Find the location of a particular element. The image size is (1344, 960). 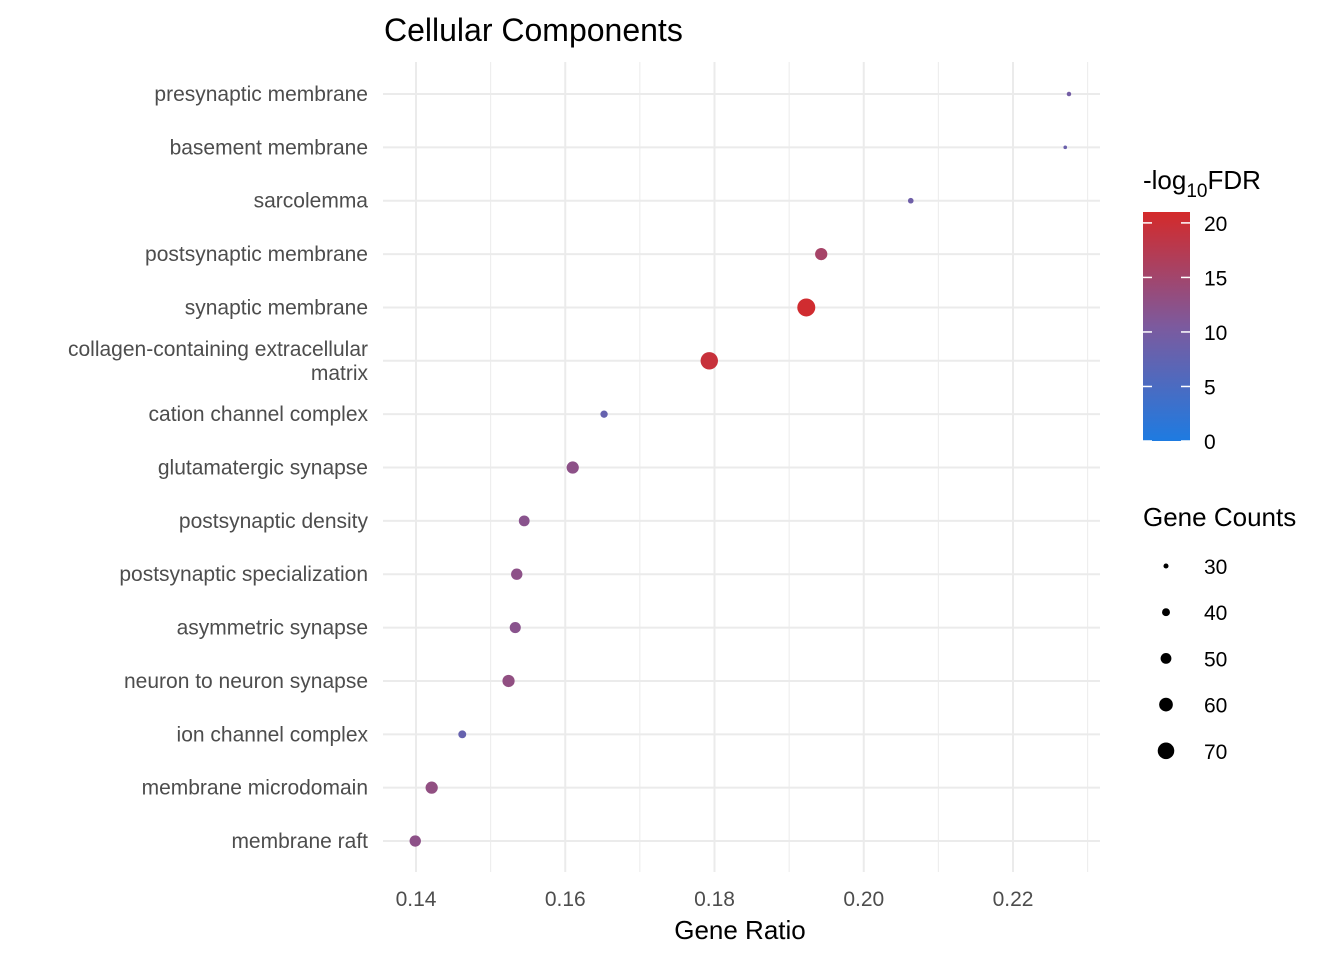

color-legend-label: 5 is located at coordinates (1210, 387).